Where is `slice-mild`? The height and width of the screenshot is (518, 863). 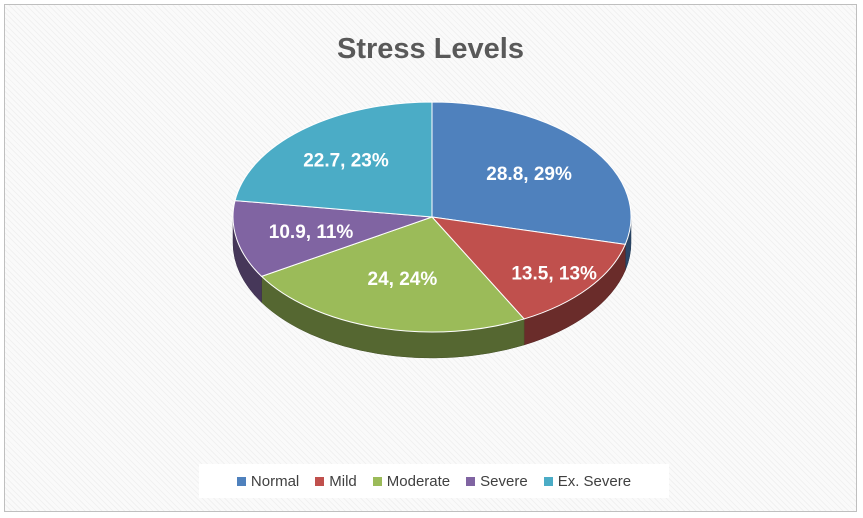
slice-mild is located at coordinates (528, 268).